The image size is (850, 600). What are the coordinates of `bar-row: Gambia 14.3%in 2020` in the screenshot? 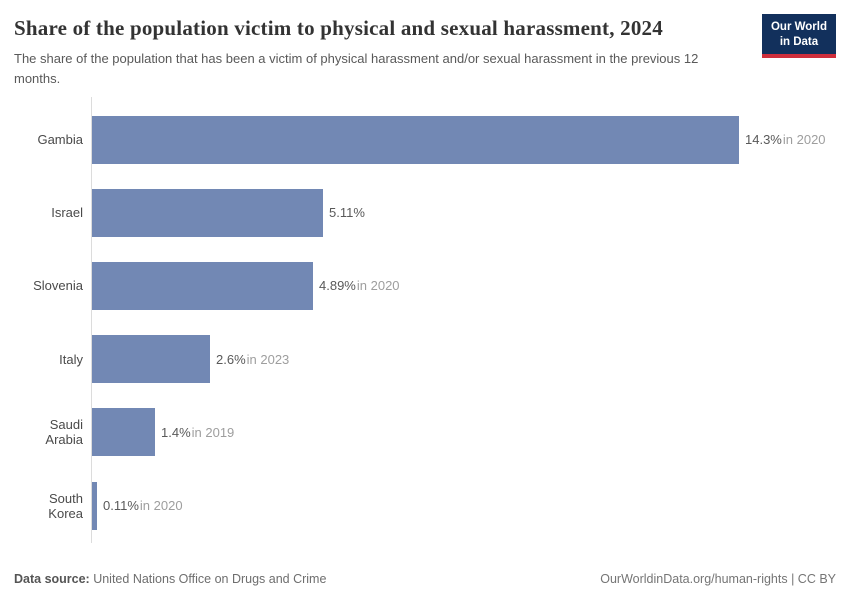 It's located at (425, 139).